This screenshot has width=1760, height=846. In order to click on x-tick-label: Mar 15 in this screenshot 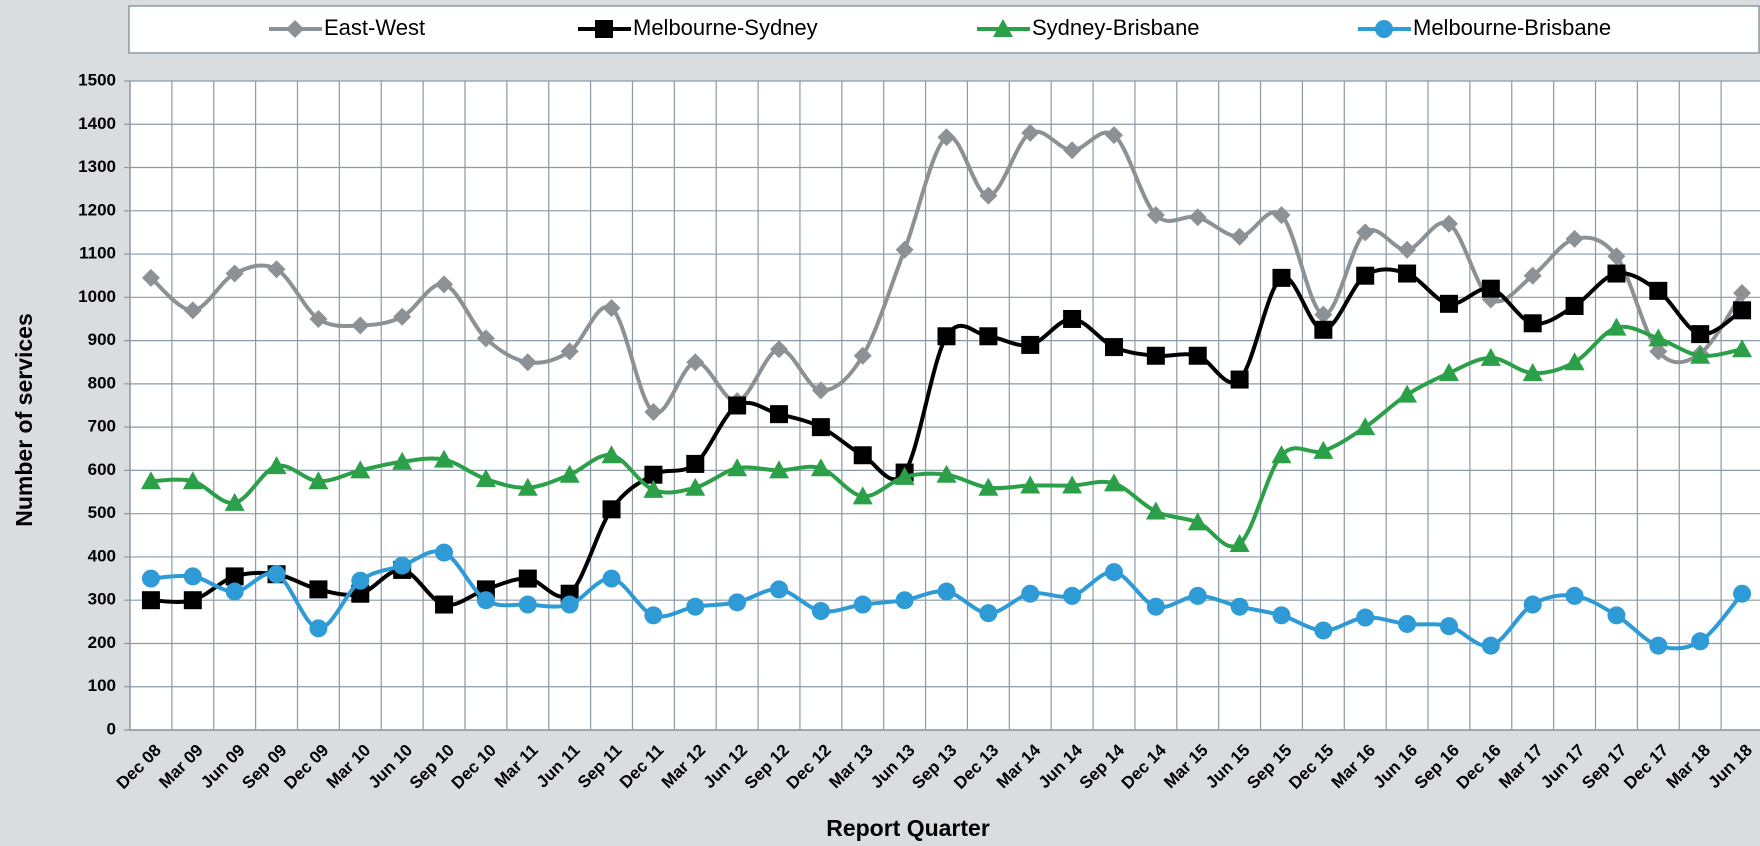, I will do `click(1186, 767)`.